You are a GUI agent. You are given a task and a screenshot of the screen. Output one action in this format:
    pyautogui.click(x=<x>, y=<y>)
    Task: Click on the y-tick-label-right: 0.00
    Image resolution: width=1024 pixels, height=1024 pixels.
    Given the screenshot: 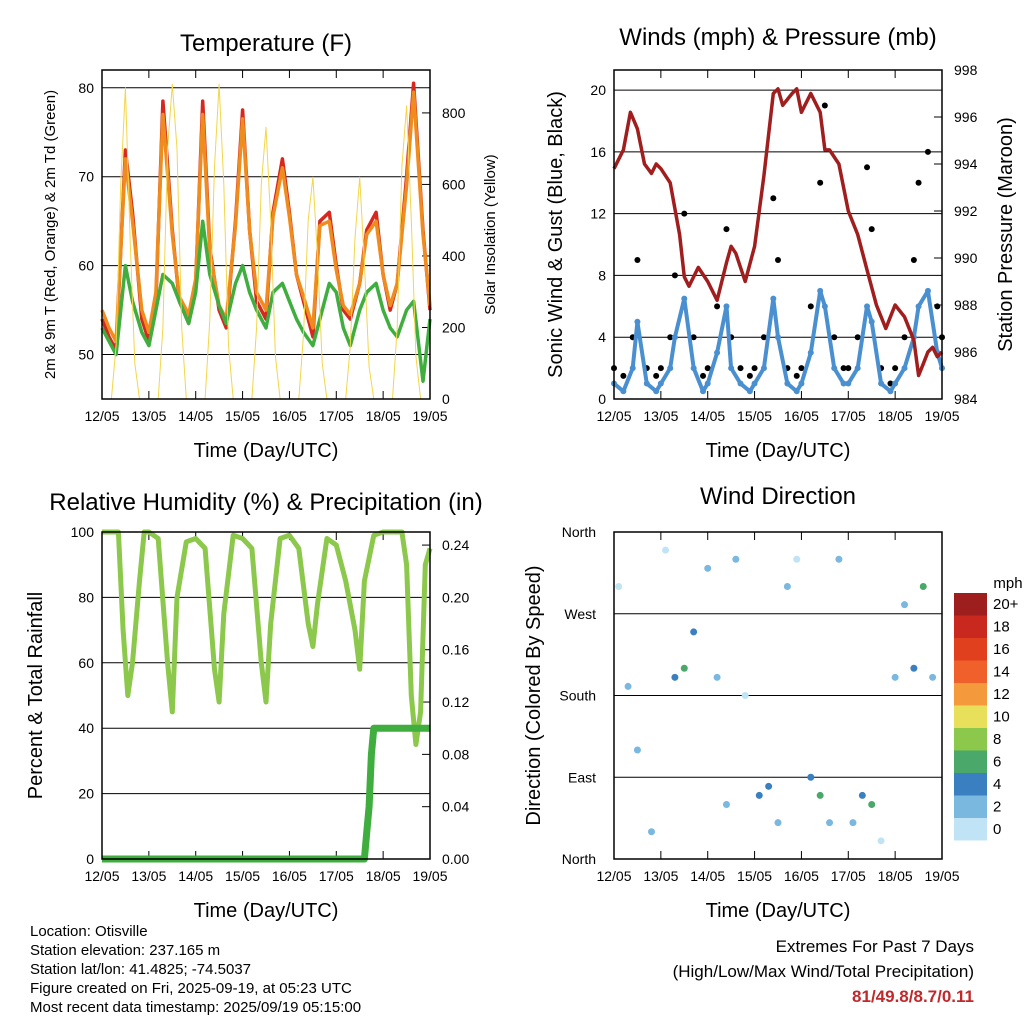 What is the action you would take?
    pyautogui.click(x=455, y=859)
    